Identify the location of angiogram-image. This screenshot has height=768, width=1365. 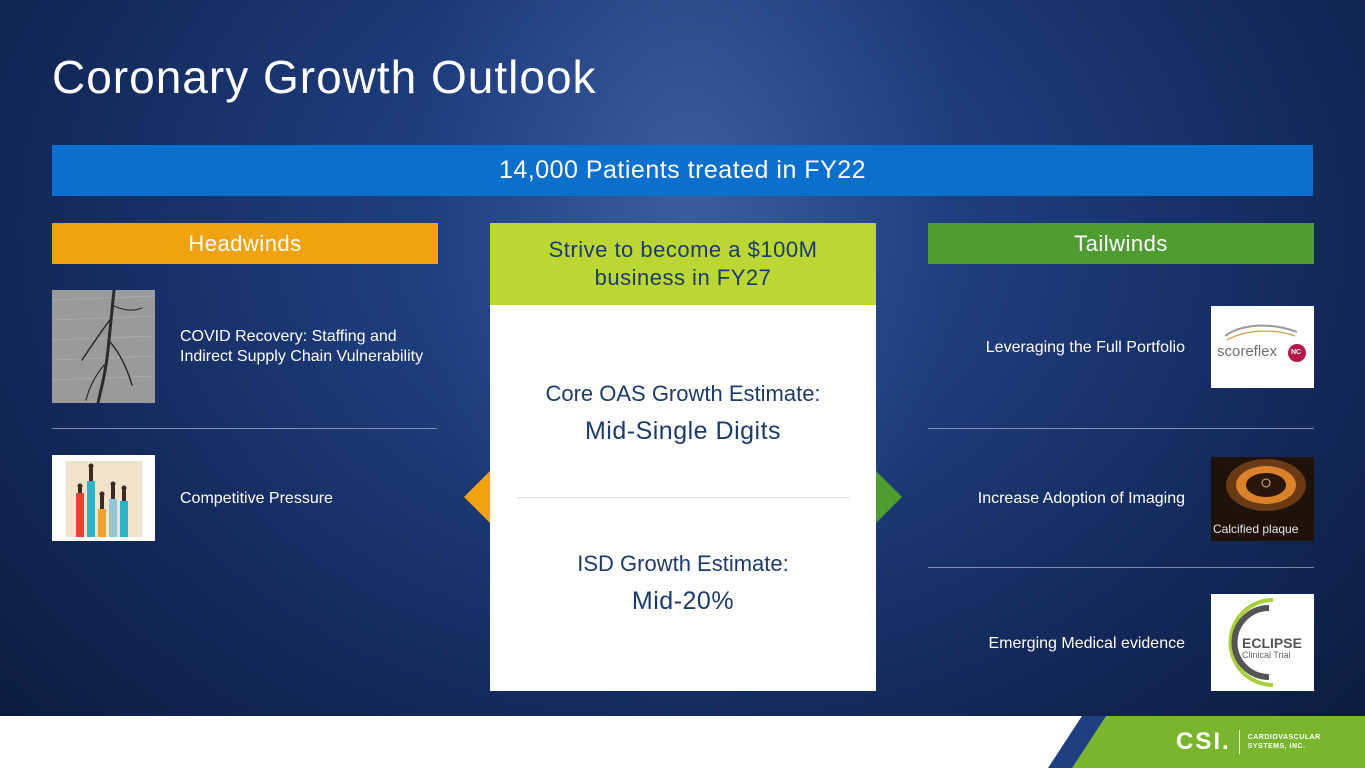
(103, 346).